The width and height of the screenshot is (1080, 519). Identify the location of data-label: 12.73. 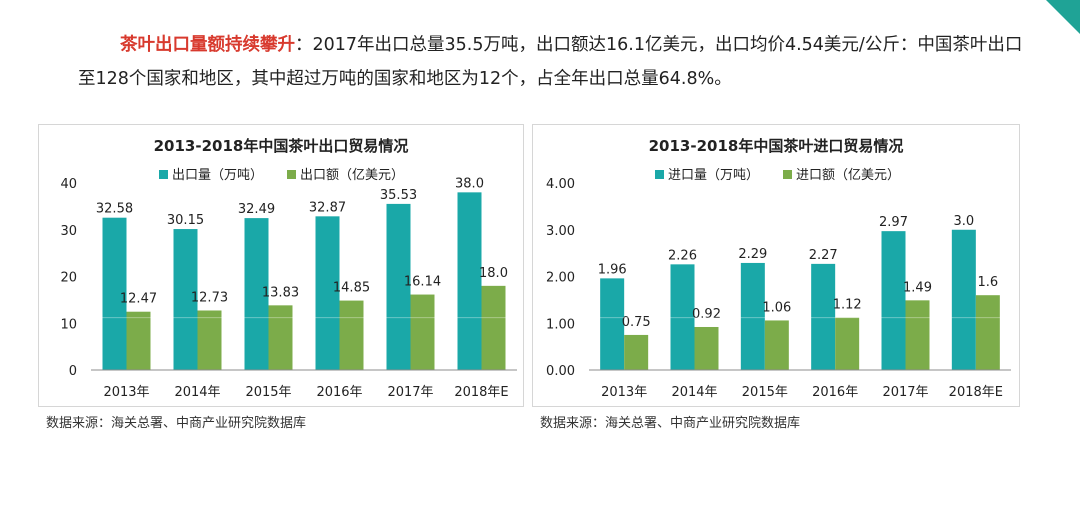
(209, 297).